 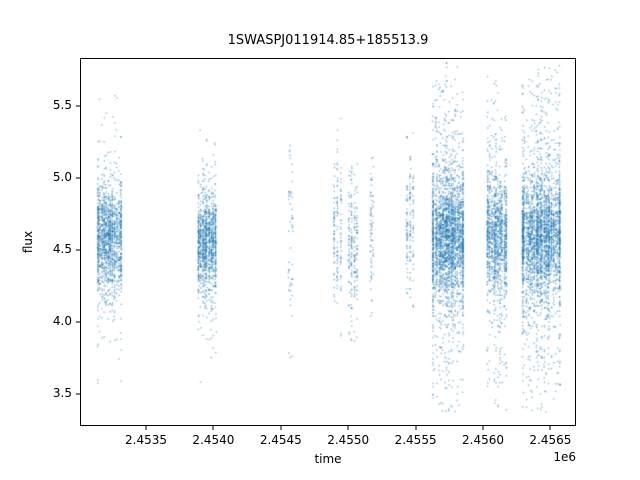 What do you see at coordinates (328, 459) in the screenshot?
I see `x-axis-label: time` at bounding box center [328, 459].